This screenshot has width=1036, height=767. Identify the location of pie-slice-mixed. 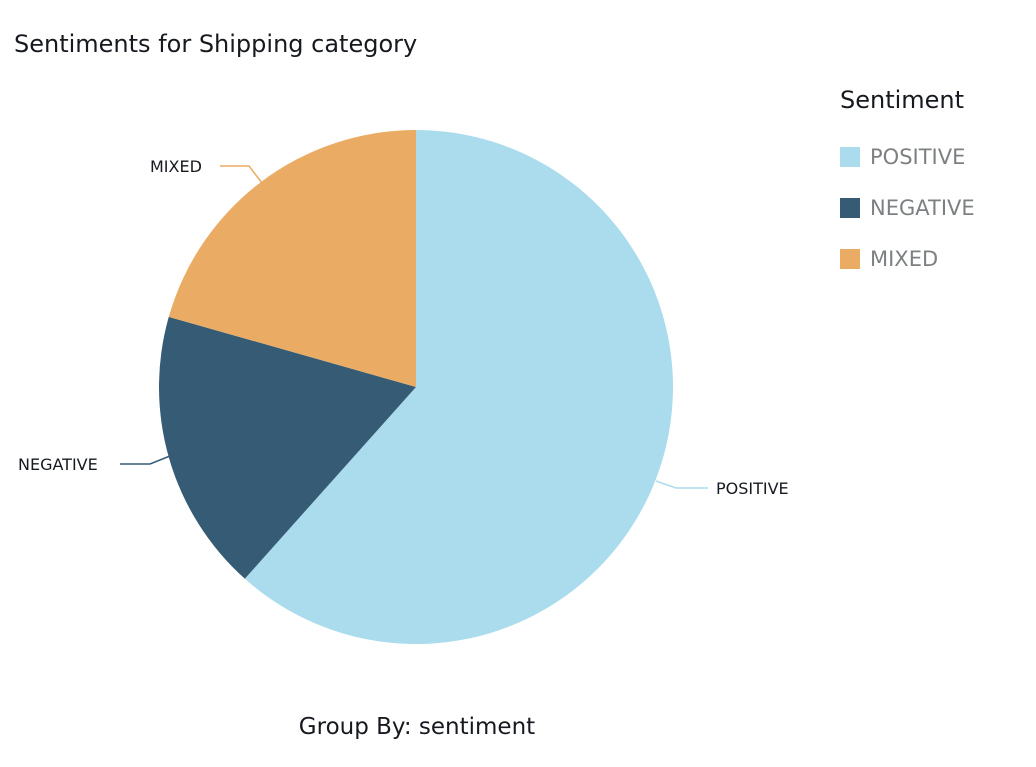
(292, 258).